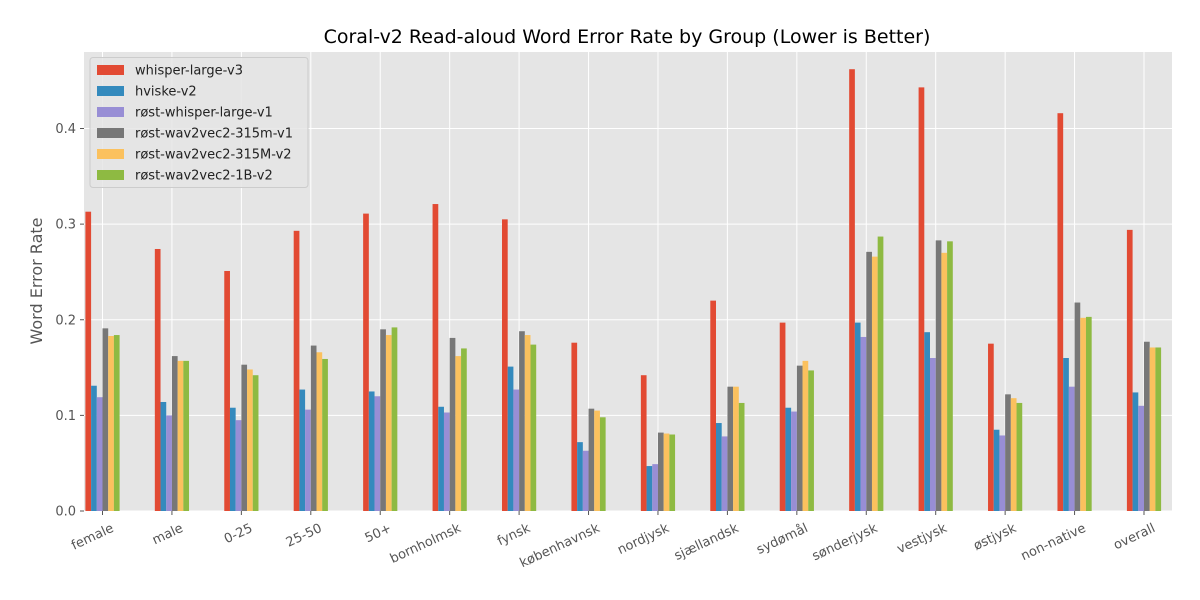 This screenshot has width=1200, height=600. What do you see at coordinates (643, 539) in the screenshot?
I see `x-tick-label: nordjysk` at bounding box center [643, 539].